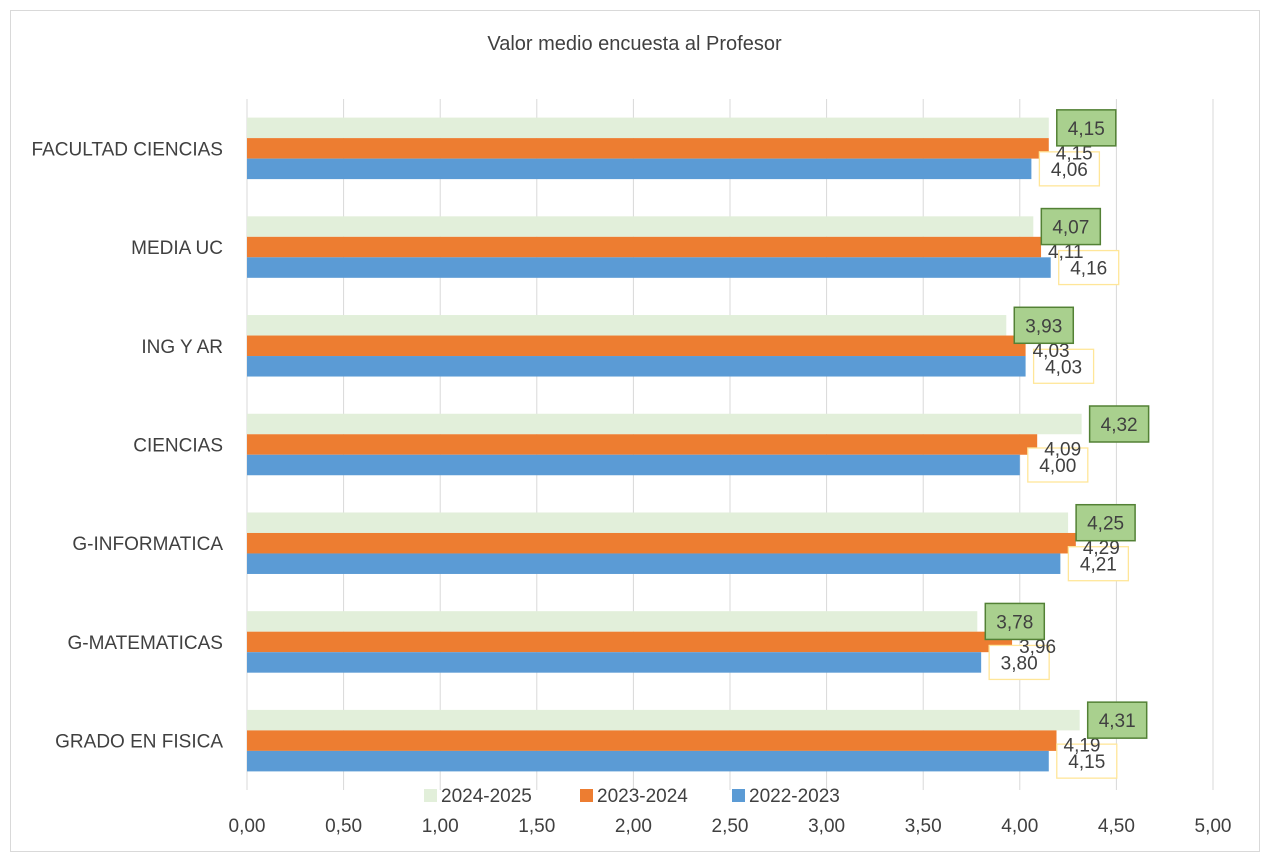 The image size is (1269, 857). What do you see at coordinates (826, 826) in the screenshot?
I see `x-tick-label: 3,00` at bounding box center [826, 826].